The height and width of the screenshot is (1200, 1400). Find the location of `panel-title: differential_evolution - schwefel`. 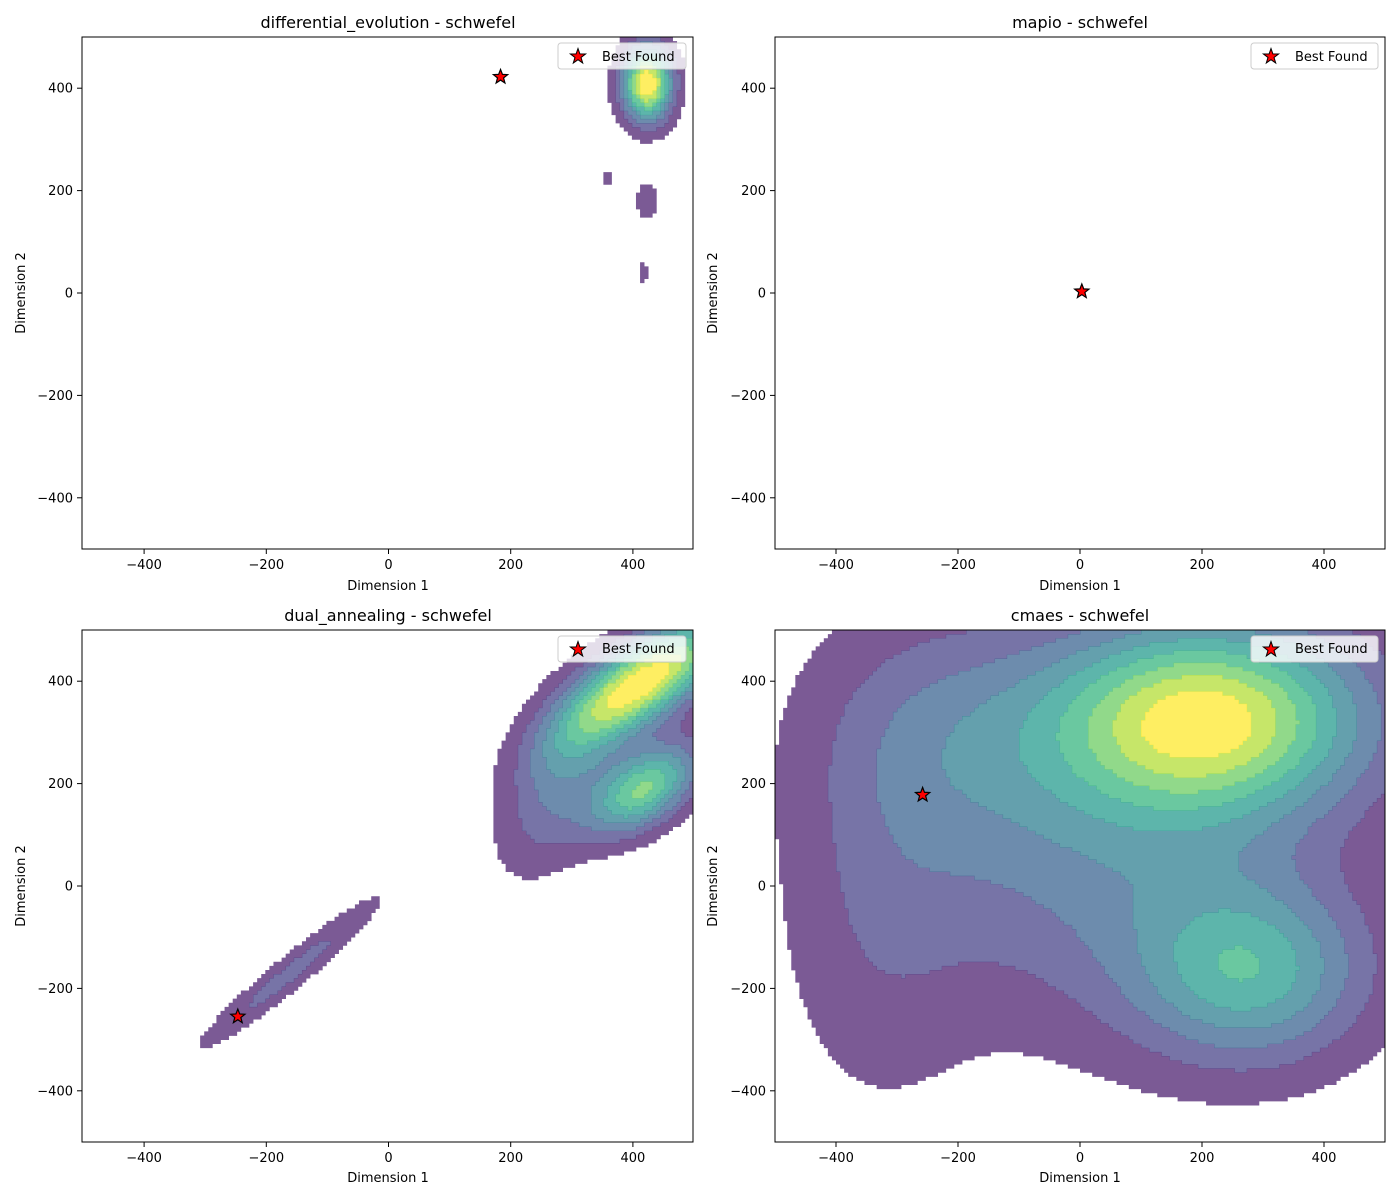

panel-title: differential_evolution - schwefel is located at coordinates (387, 23).